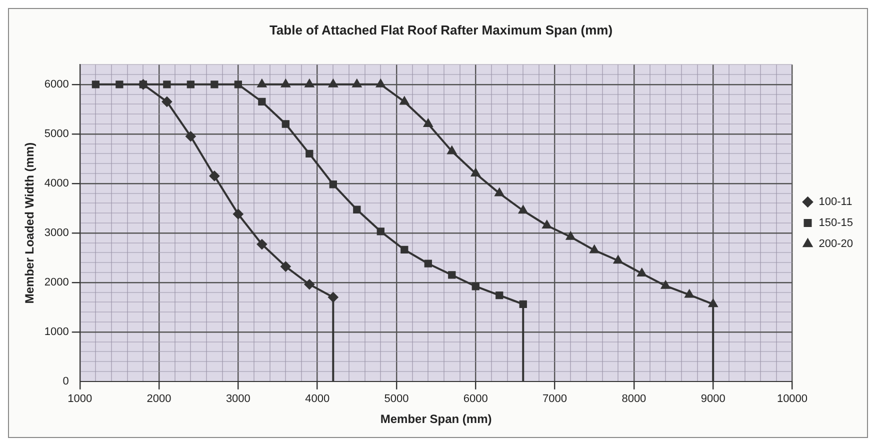 This screenshot has height=446, width=876. I want to click on x-tick-label: 7000, so click(555, 399).